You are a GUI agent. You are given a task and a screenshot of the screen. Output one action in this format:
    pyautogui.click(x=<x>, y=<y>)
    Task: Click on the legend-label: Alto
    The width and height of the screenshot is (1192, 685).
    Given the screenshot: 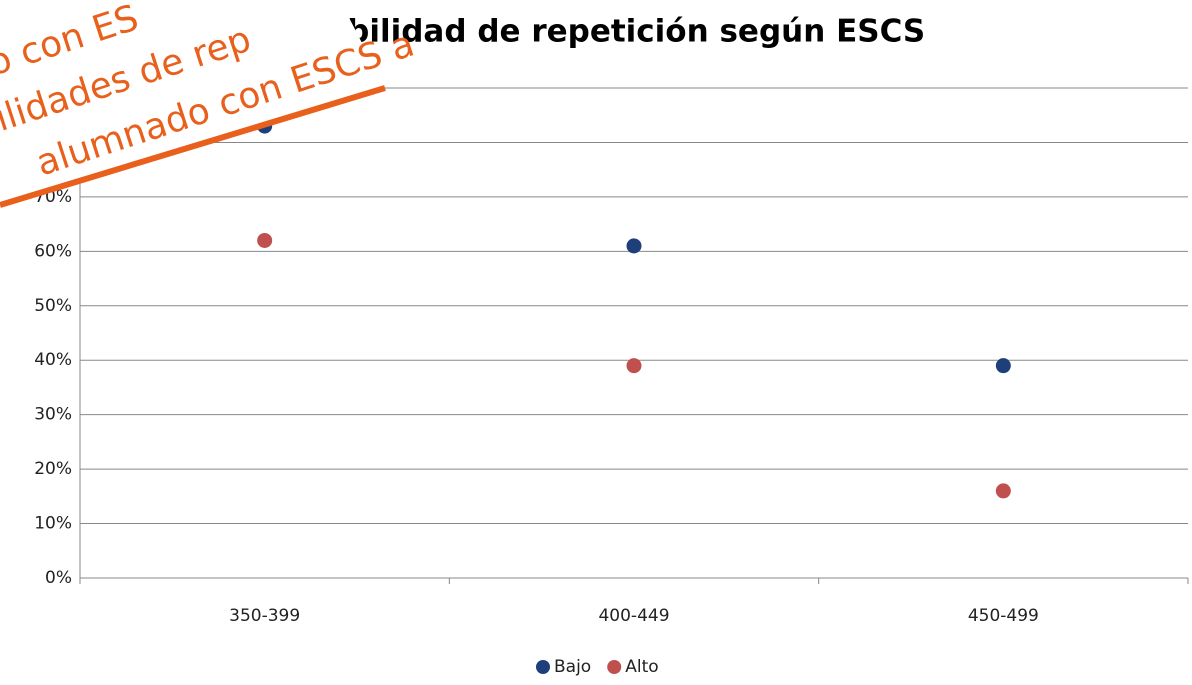 What is the action you would take?
    pyautogui.click(x=641, y=667)
    